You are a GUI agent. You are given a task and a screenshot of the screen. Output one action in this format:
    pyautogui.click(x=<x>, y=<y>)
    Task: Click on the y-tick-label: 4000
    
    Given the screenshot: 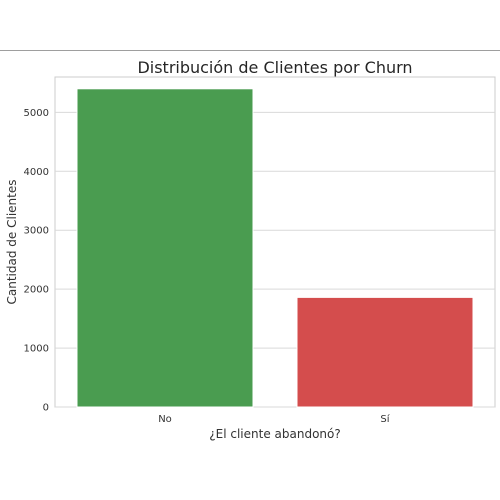 What is the action you would take?
    pyautogui.click(x=36, y=172)
    